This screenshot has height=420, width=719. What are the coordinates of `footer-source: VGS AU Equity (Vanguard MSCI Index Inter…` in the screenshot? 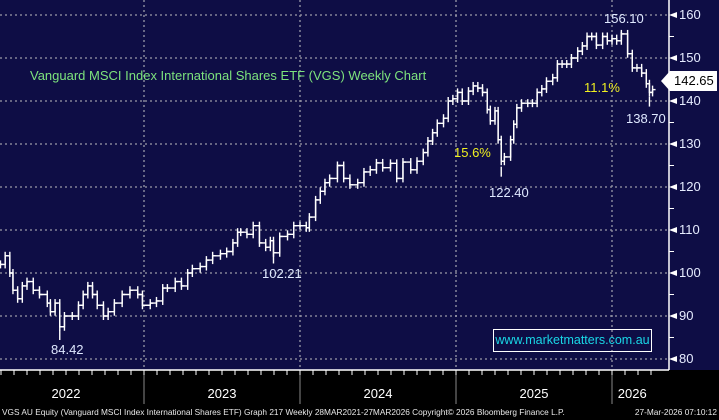 It's located at (283, 412).